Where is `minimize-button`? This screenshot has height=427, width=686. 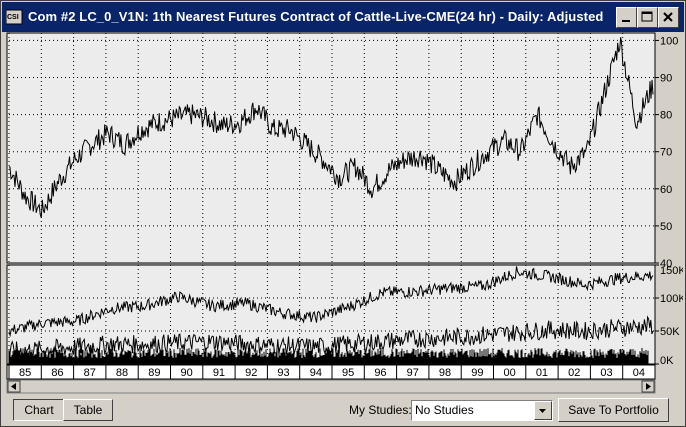
minimize-button is located at coordinates (626, 17).